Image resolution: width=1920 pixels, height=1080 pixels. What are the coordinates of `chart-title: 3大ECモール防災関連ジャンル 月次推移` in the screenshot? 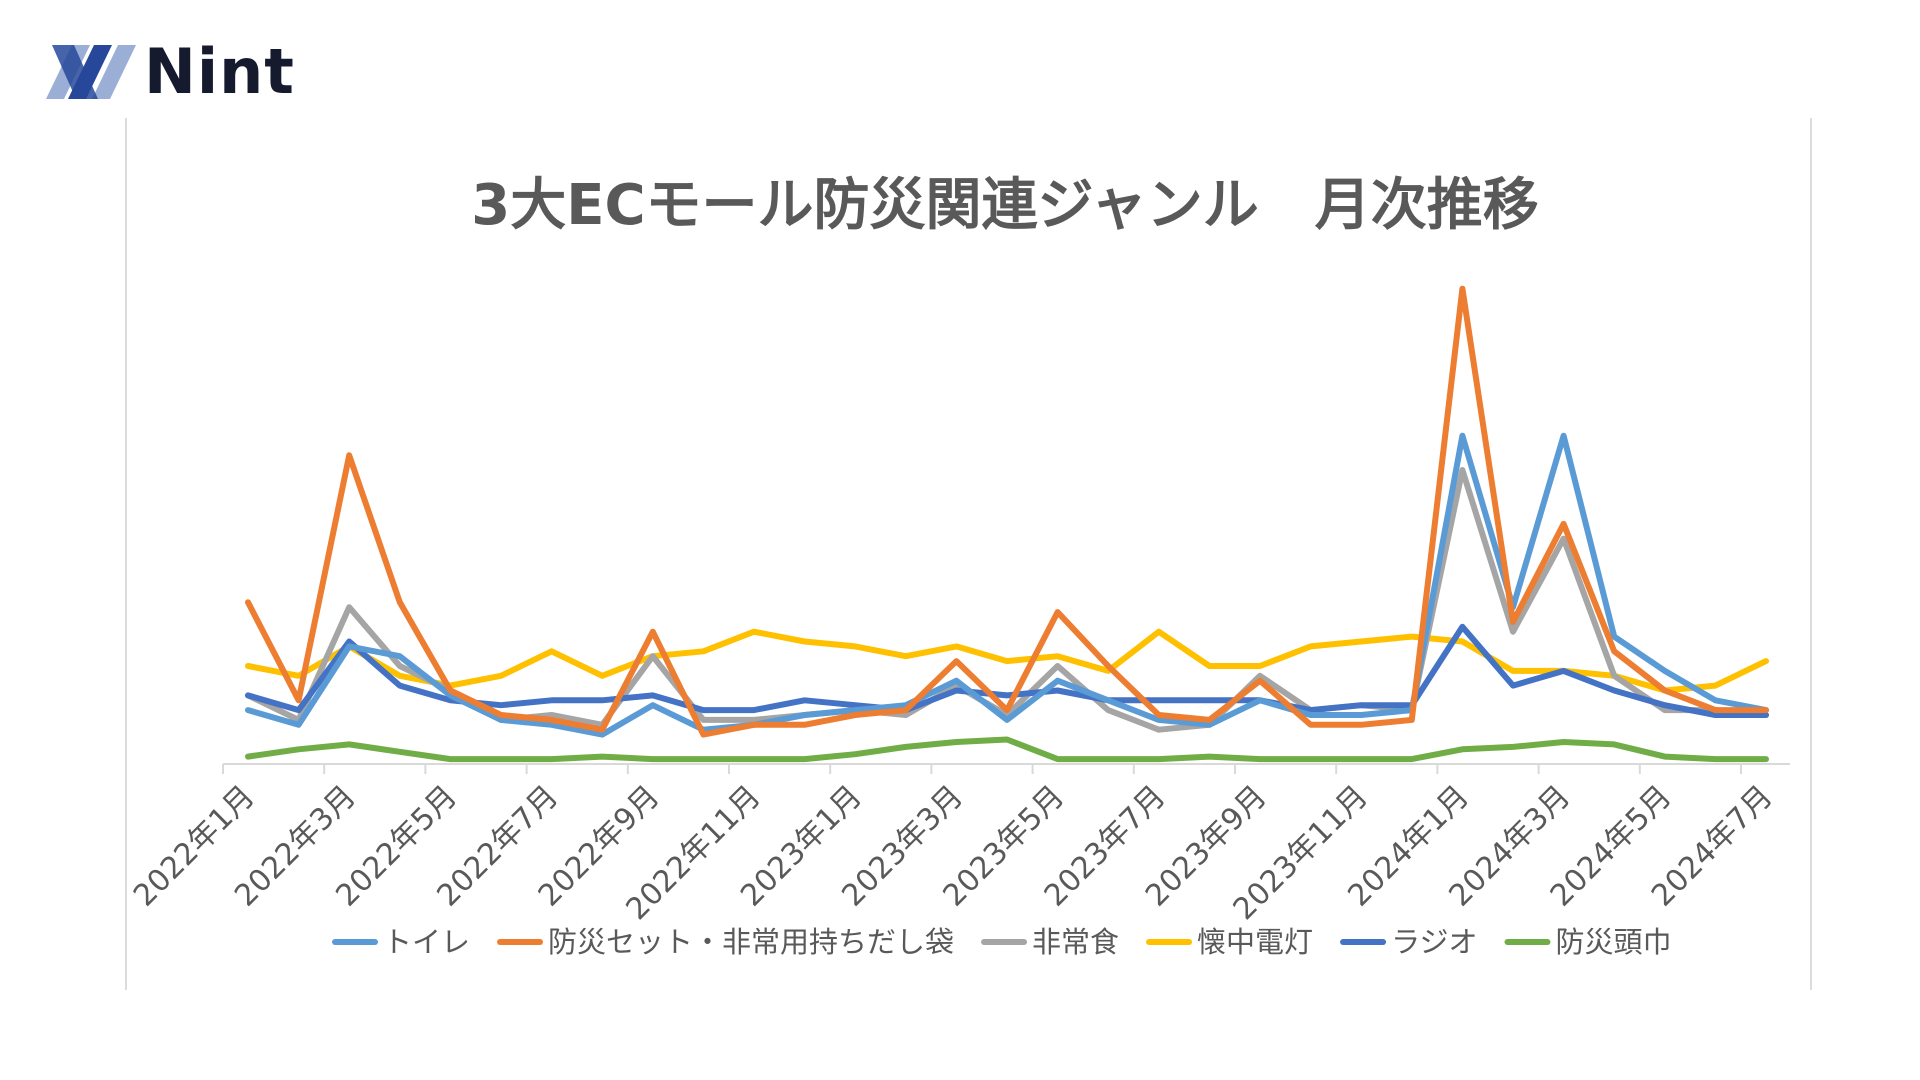 It's located at (1005, 205).